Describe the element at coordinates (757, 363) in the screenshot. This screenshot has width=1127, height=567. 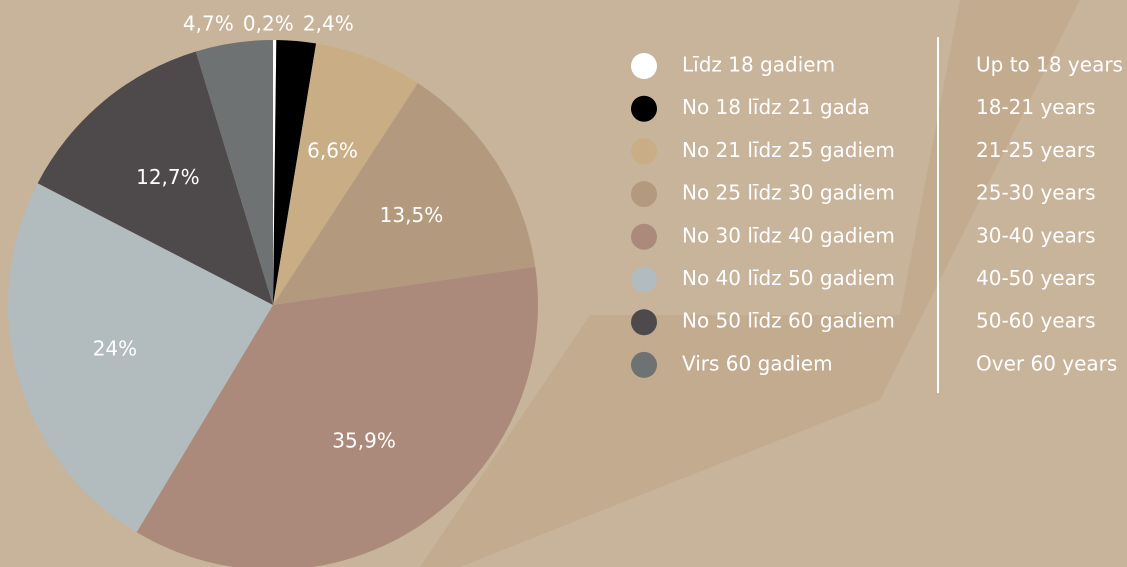
I see `legend-label: Virs 60 gadiem` at that location.